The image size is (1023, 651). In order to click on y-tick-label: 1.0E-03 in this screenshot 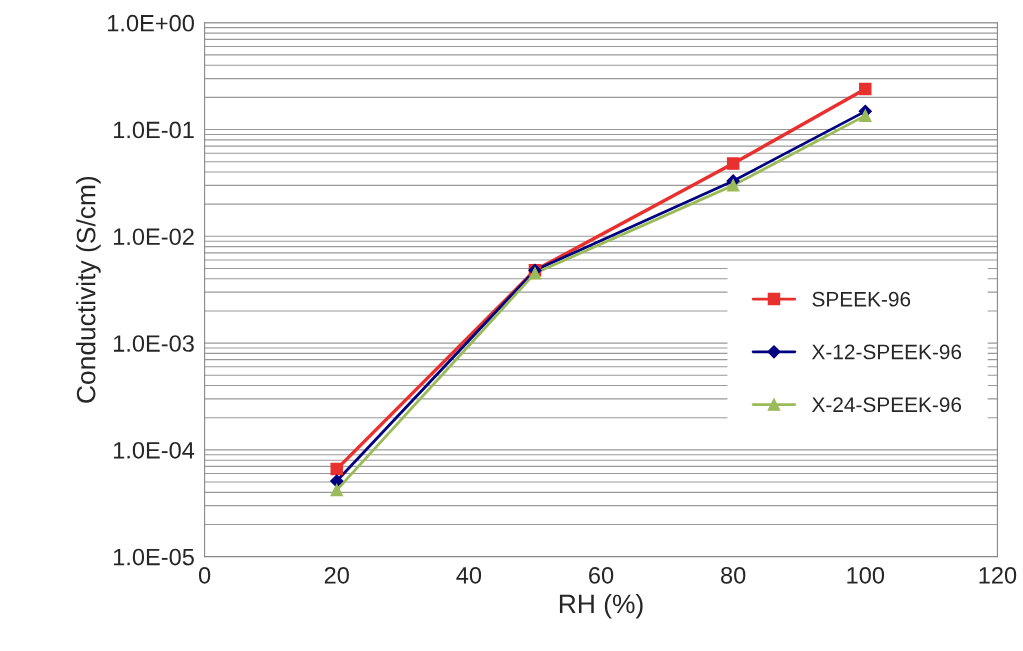, I will do `click(153, 343)`.